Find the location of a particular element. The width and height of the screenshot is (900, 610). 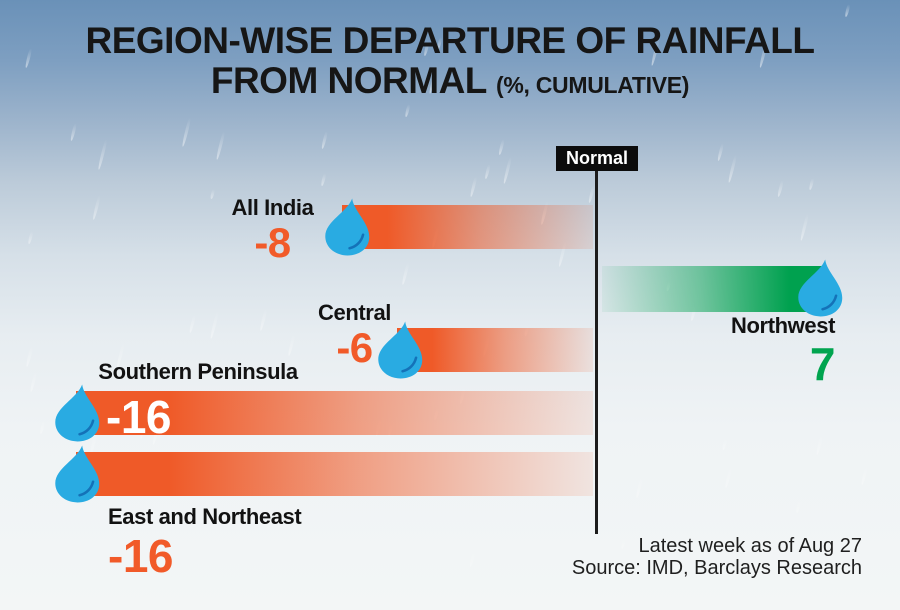

chart-title-line1: REGION-WISE DEPARTURE OF RAINFALL is located at coordinates (450, 40).